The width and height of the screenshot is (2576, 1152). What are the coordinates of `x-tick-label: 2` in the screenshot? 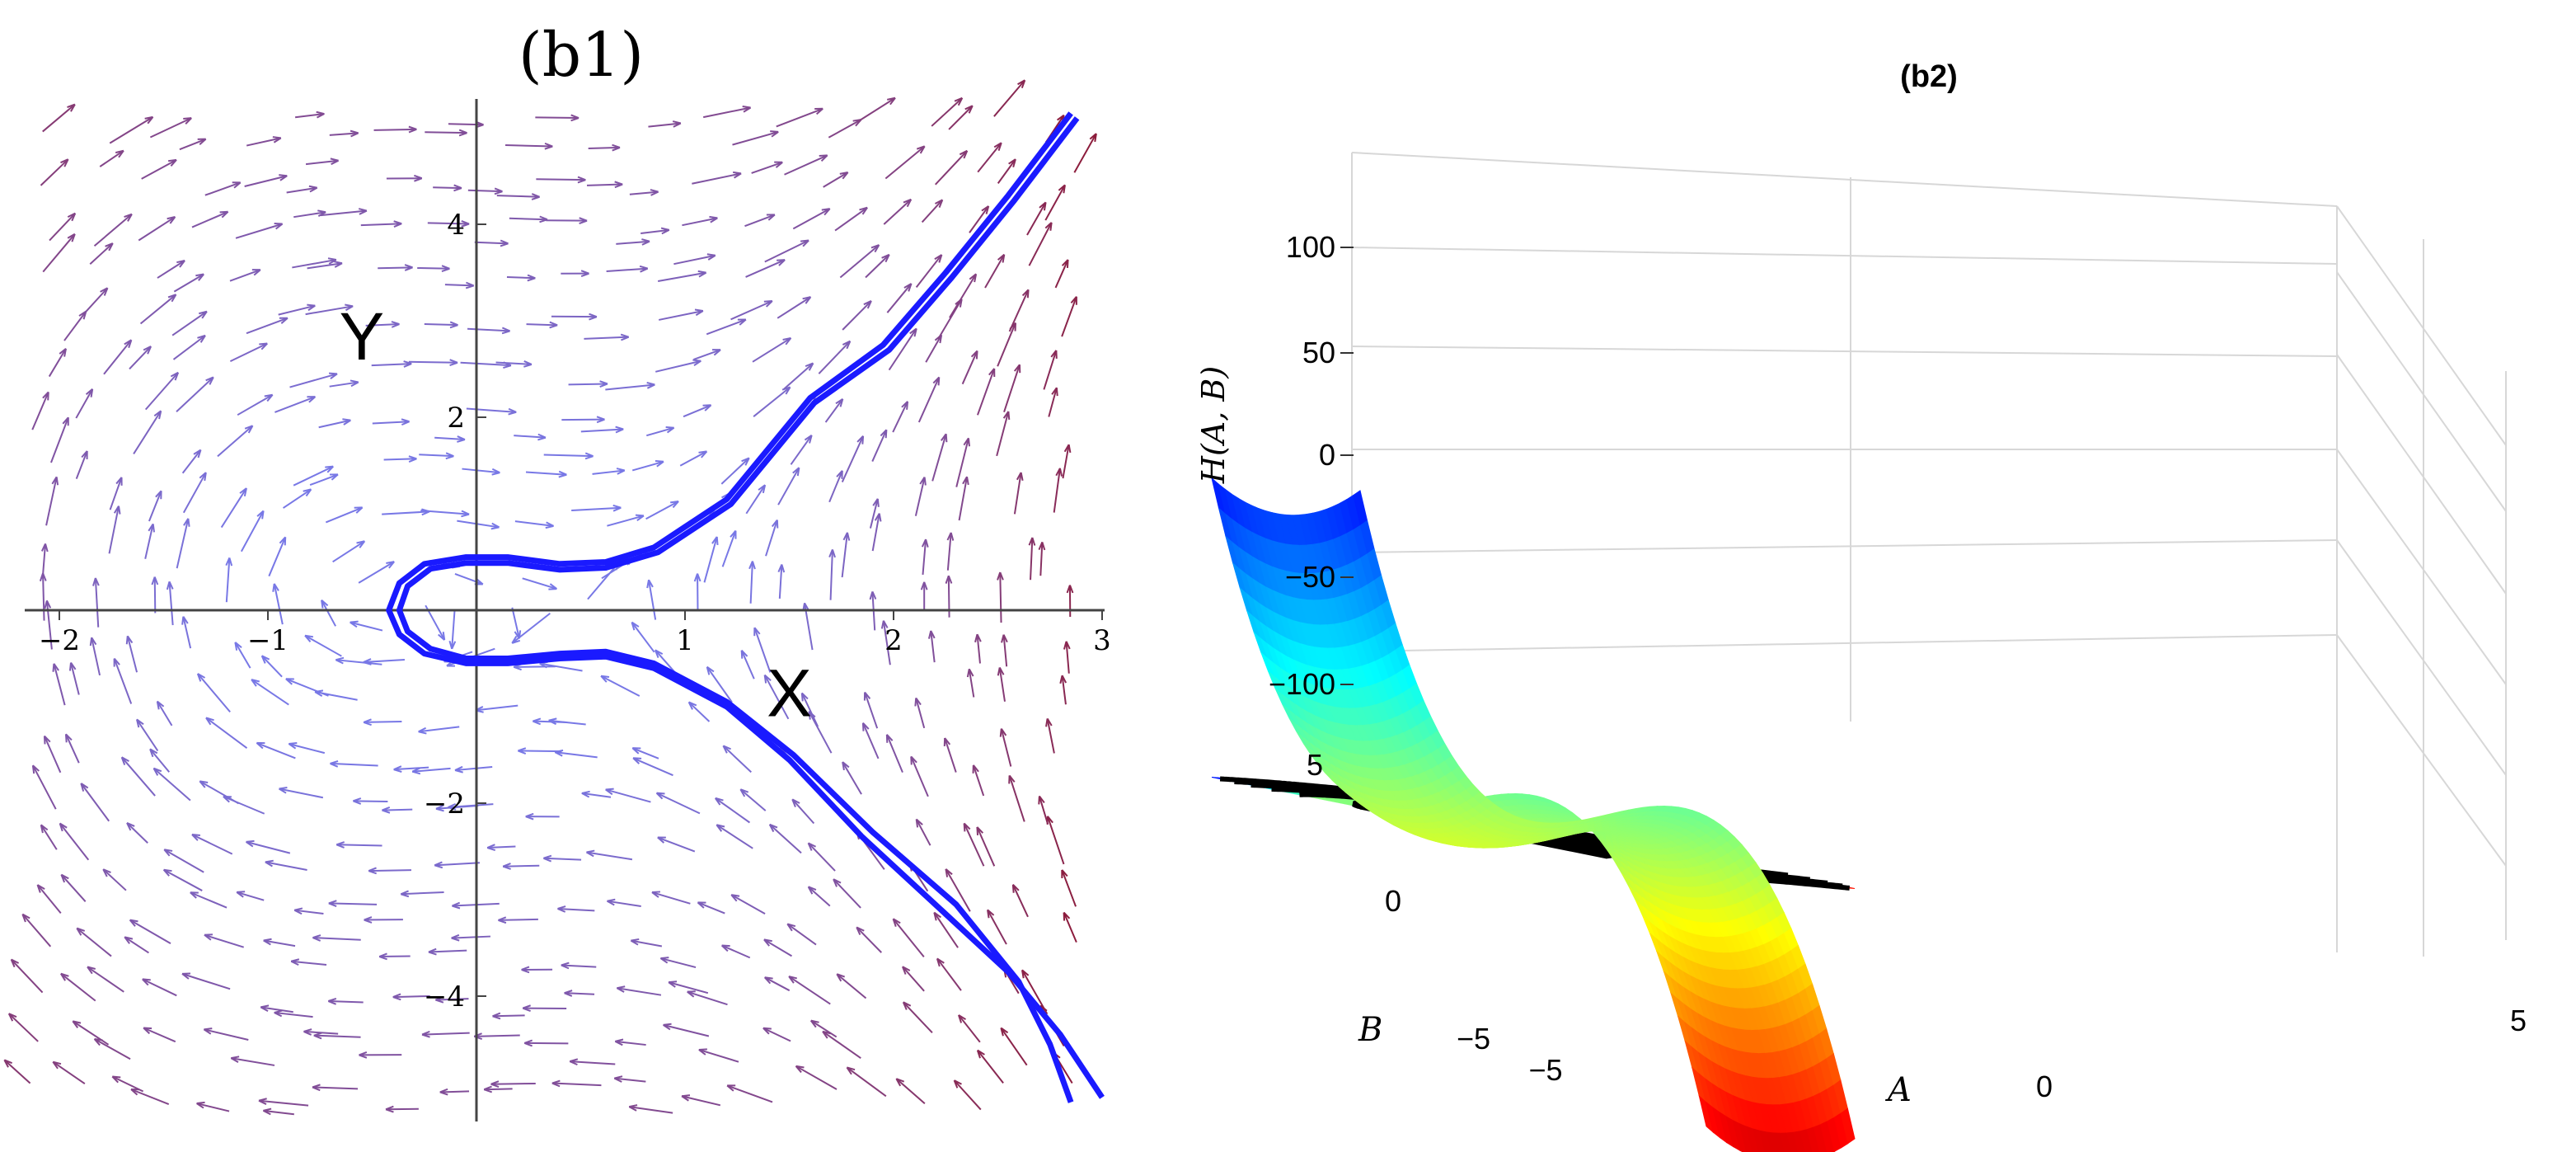 It's located at (894, 641).